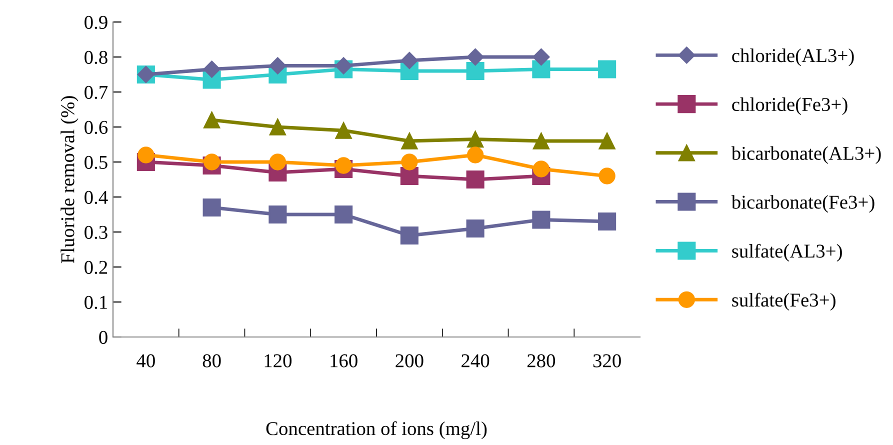  Describe the element at coordinates (95, 303) in the screenshot. I see `y-tick-label: 0.1` at that location.